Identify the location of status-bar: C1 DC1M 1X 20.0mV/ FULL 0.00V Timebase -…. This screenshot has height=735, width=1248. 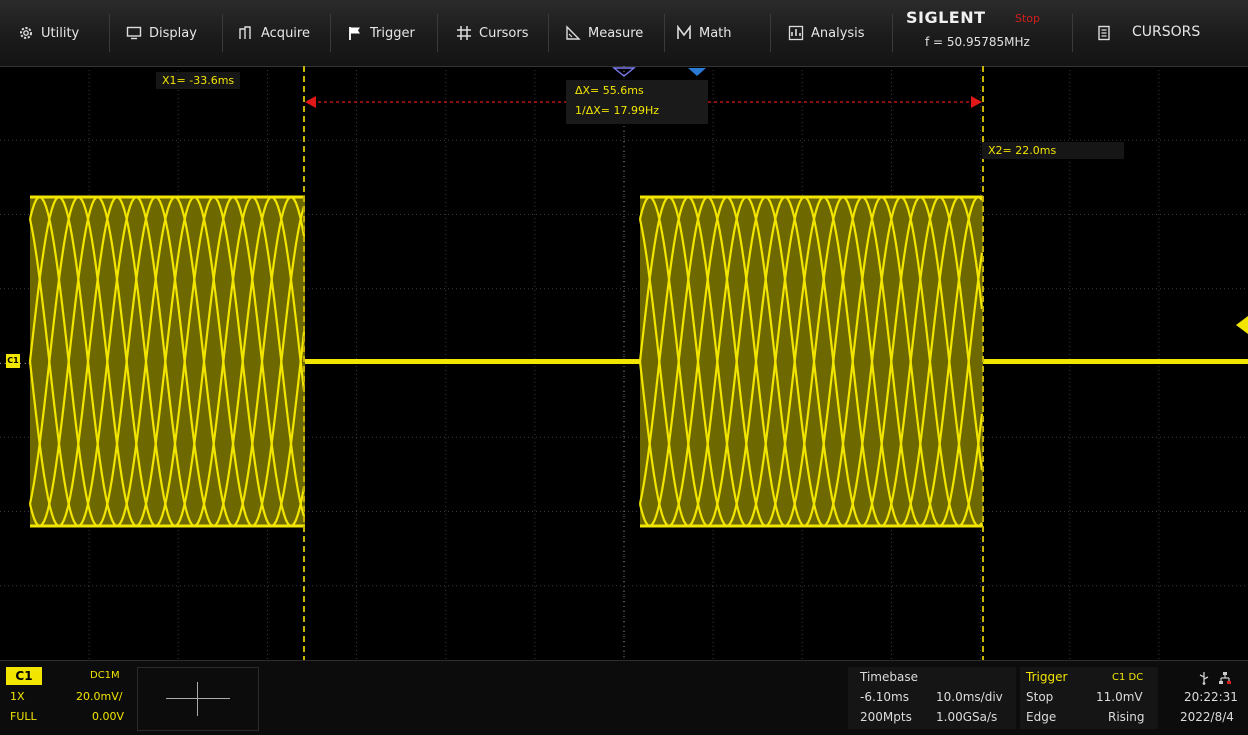
(624, 697).